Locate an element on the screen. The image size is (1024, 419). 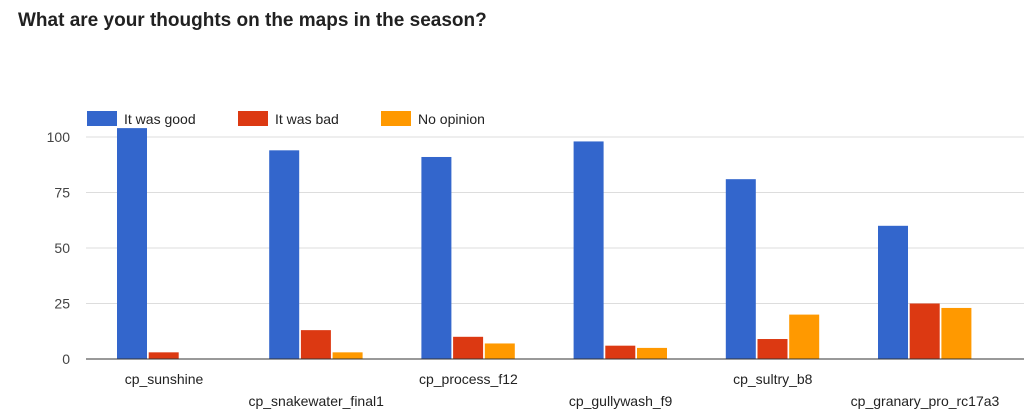
bar-cp_gullywash_f9-no-opinion is located at coordinates (652, 353).